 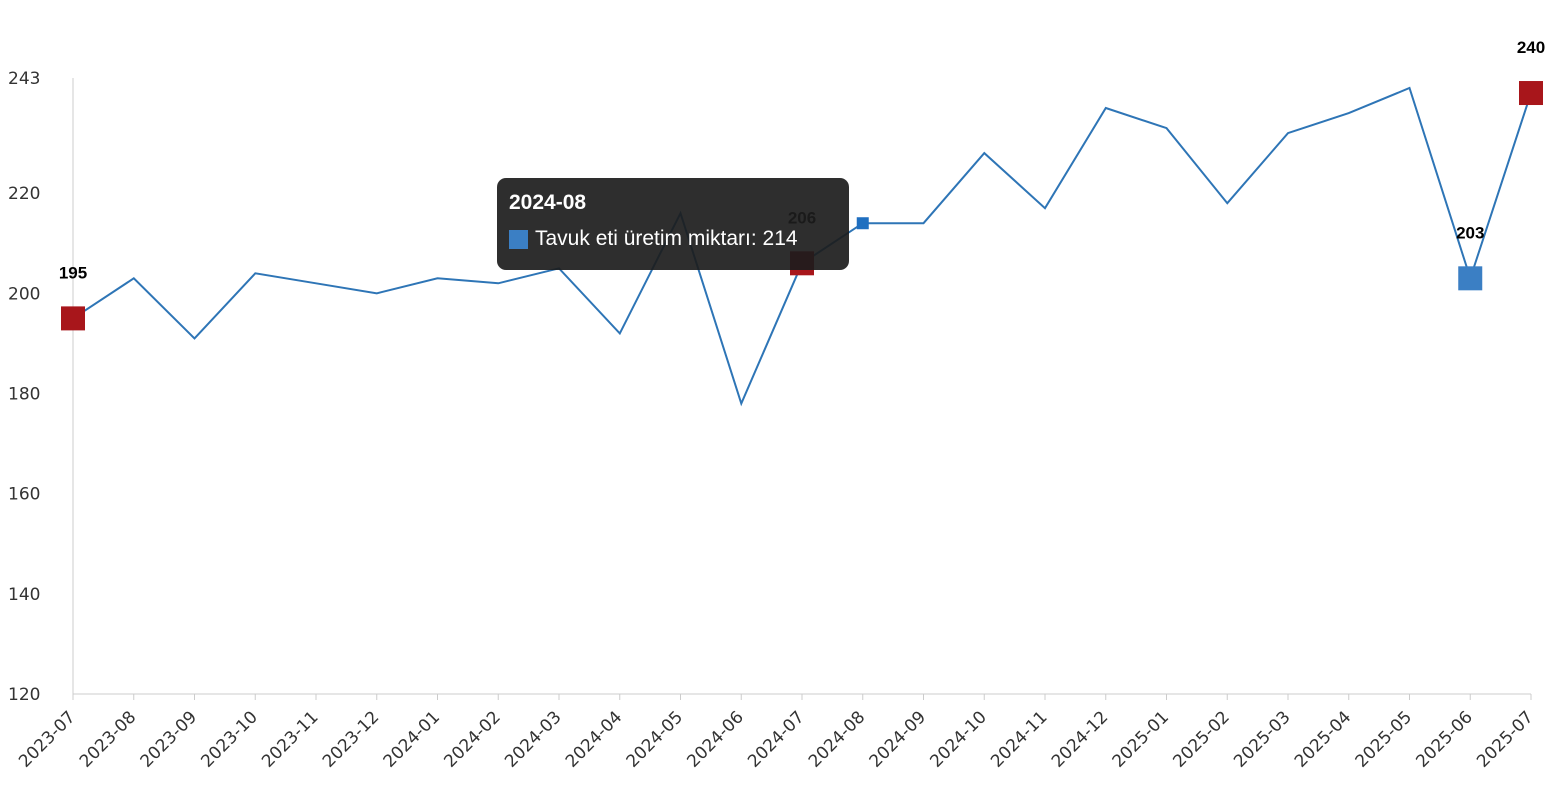 I want to click on x-tick-label: 2024-05, so click(x=655, y=739).